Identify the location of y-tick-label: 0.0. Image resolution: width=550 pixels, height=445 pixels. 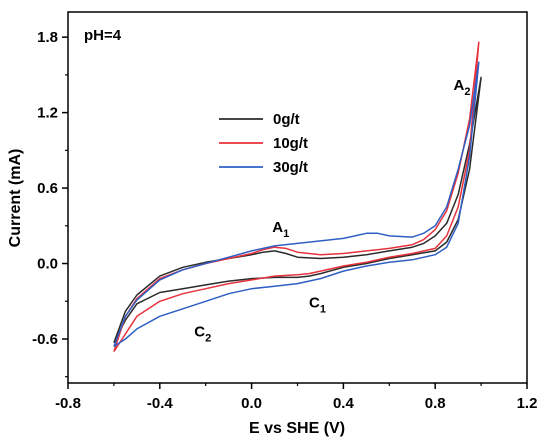
(47, 264).